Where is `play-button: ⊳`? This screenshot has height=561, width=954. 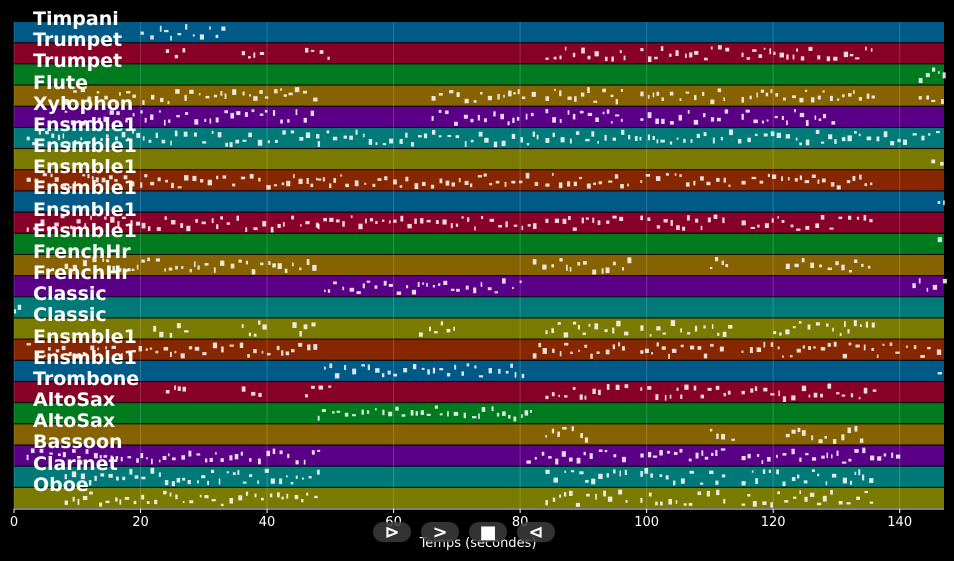 play-button: ⊳ is located at coordinates (392, 532).